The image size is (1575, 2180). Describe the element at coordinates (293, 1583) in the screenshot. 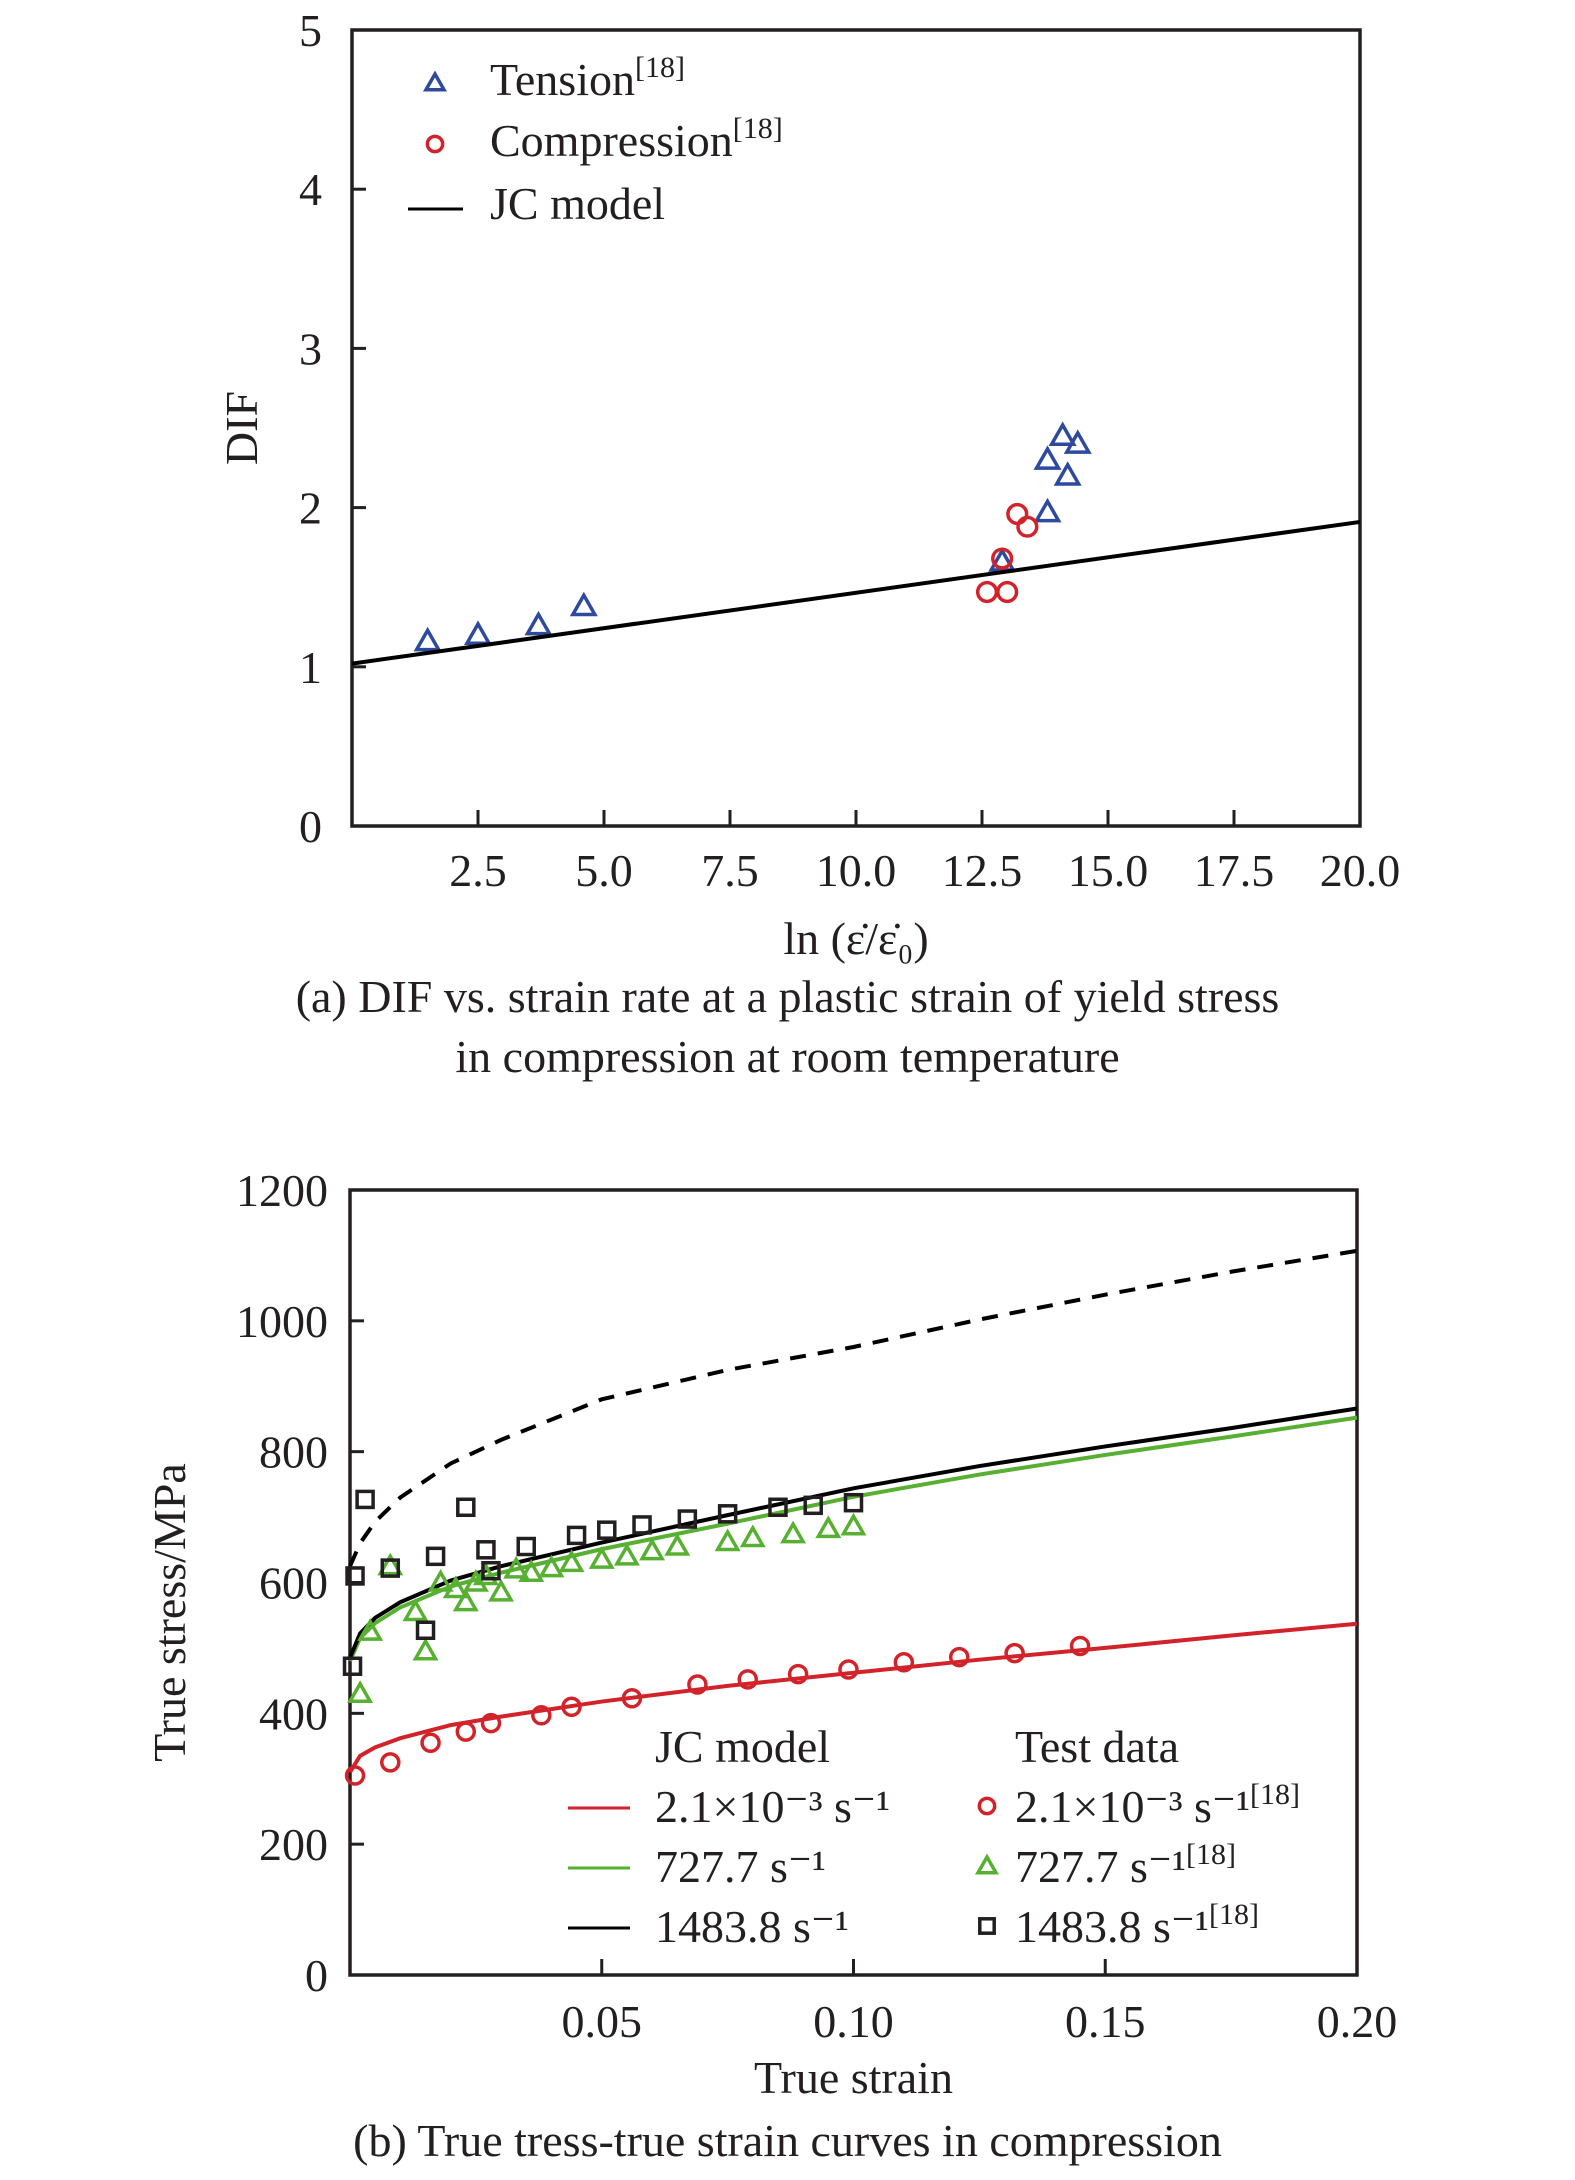

I see `y-tick-label-b: 600` at that location.